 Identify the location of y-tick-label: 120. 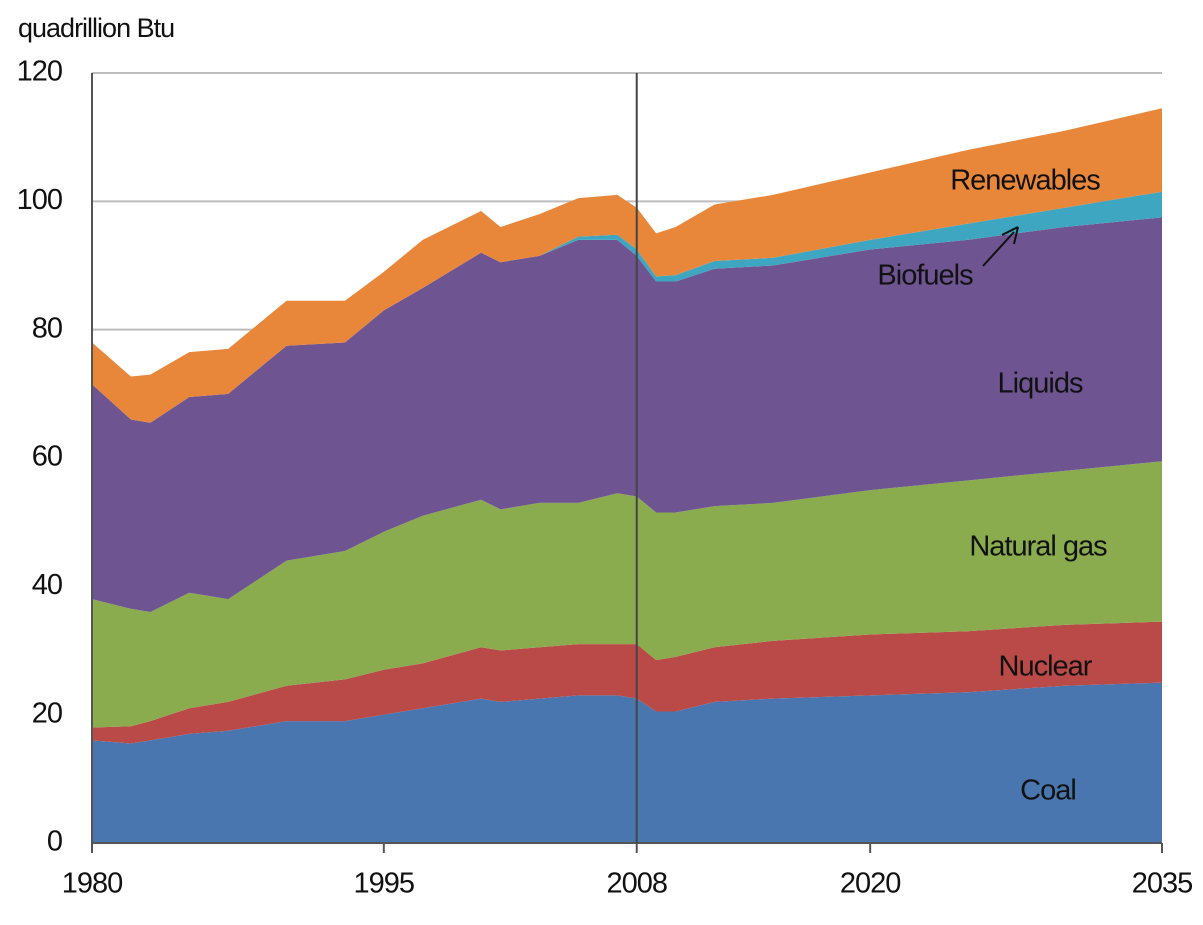
(39, 72).